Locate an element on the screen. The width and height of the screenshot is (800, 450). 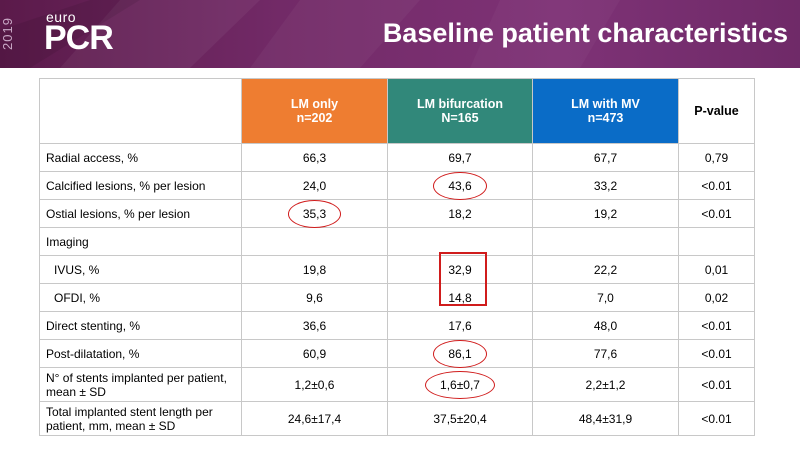
header-p-value-label: P-value is located at coordinates (716, 111).